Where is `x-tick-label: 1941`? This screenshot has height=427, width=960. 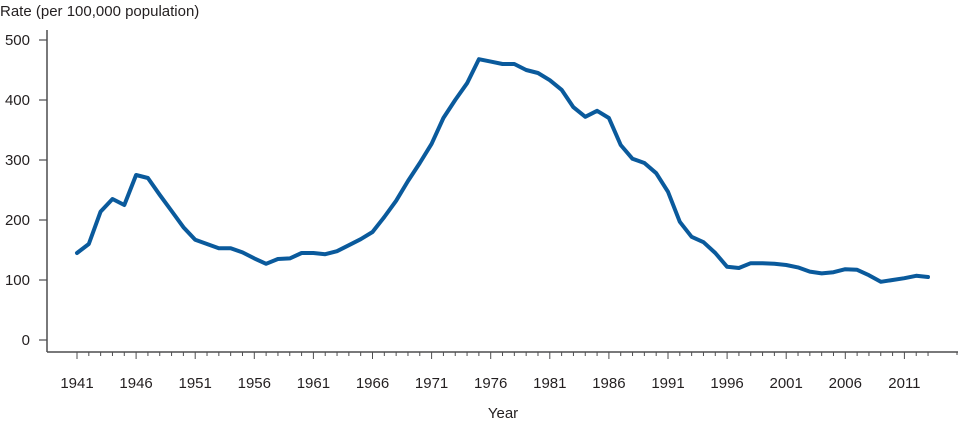
x-tick-label: 1941 is located at coordinates (76, 383).